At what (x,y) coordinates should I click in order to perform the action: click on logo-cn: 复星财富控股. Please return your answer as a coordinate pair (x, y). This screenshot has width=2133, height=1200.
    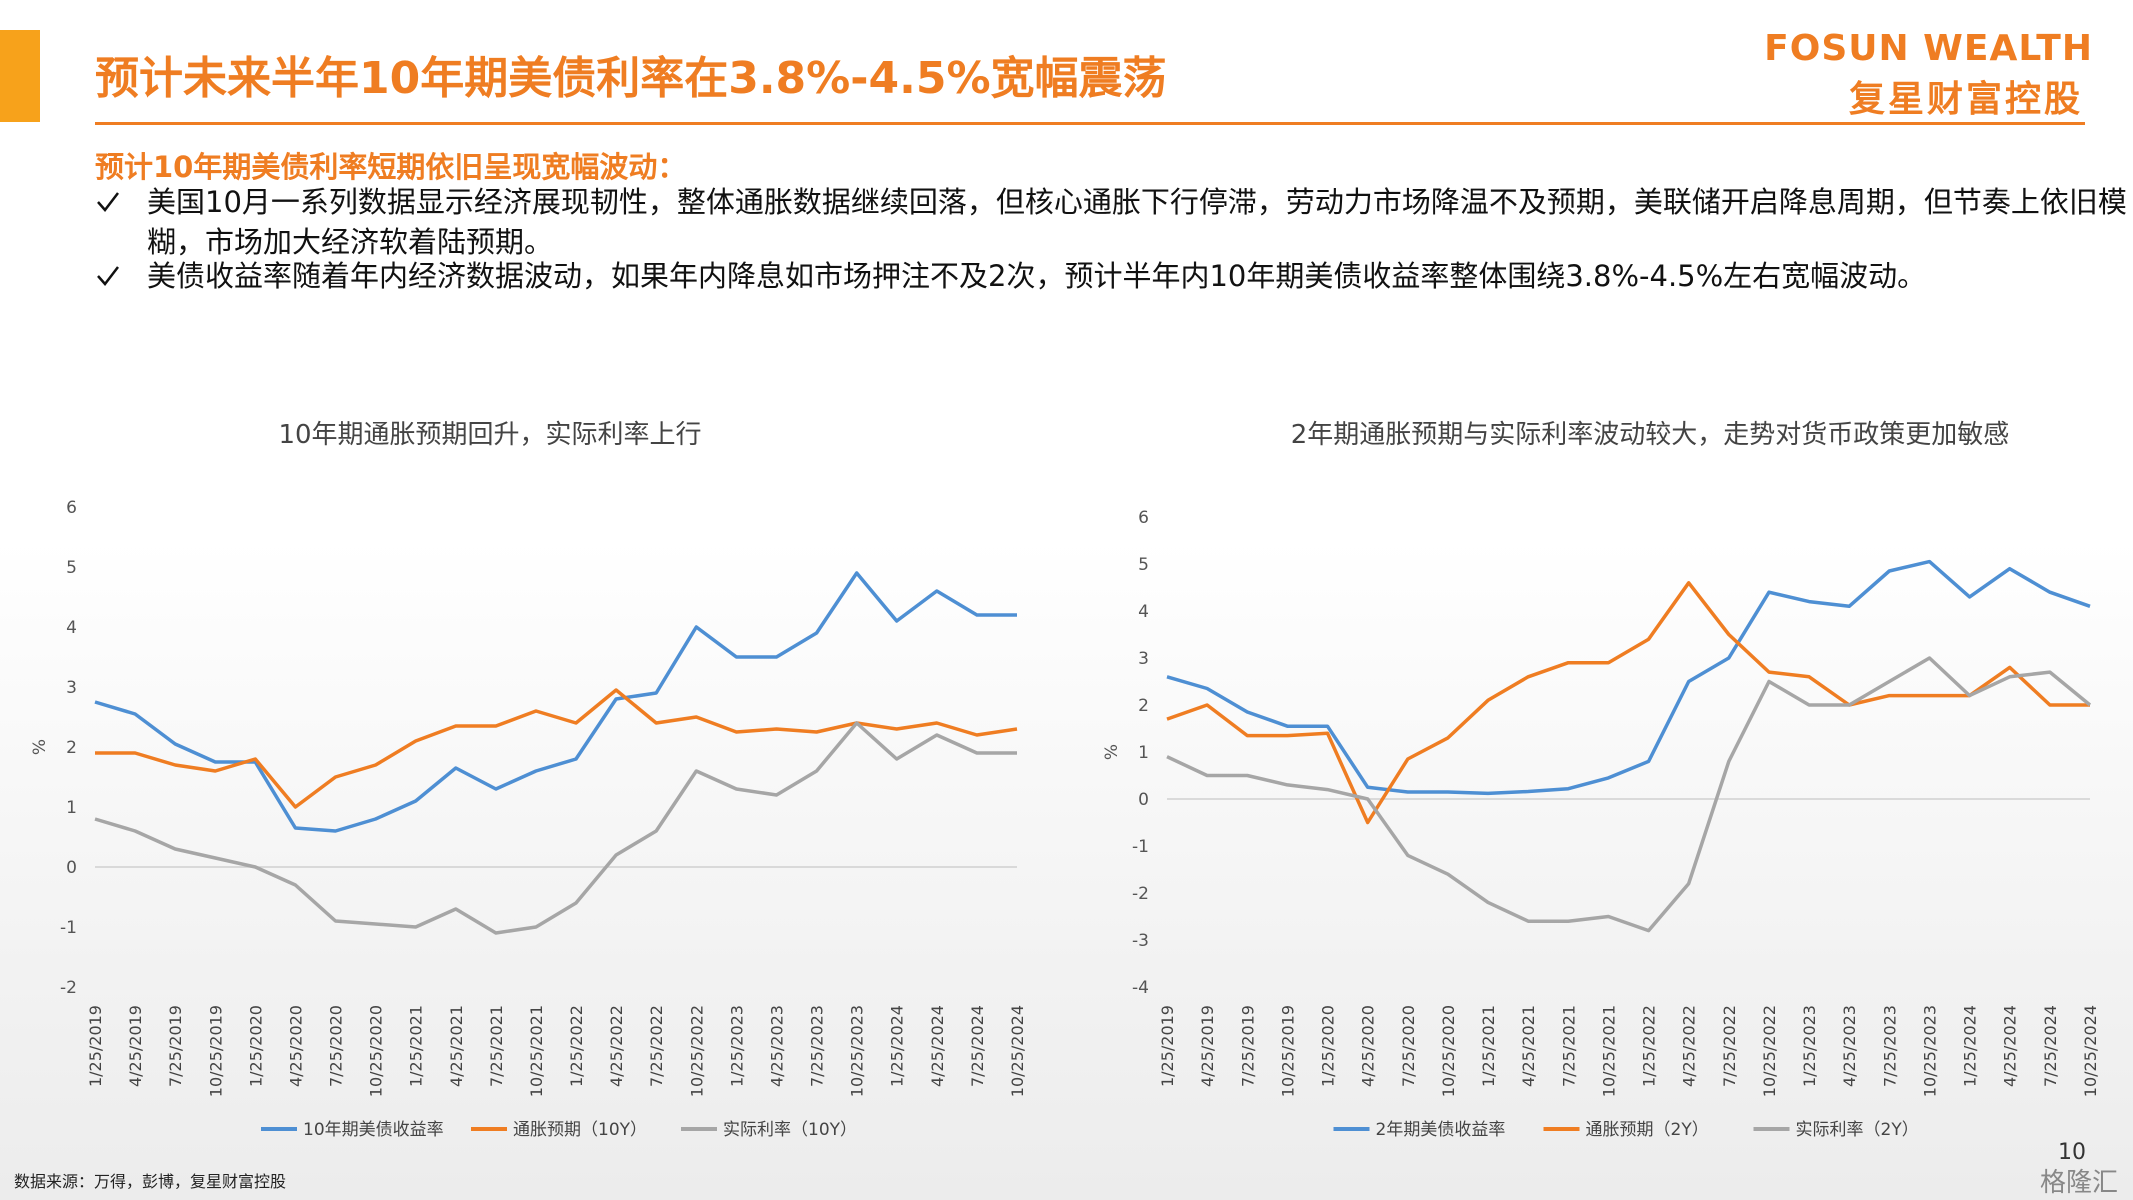
    Looking at the image, I should click on (1965, 99).